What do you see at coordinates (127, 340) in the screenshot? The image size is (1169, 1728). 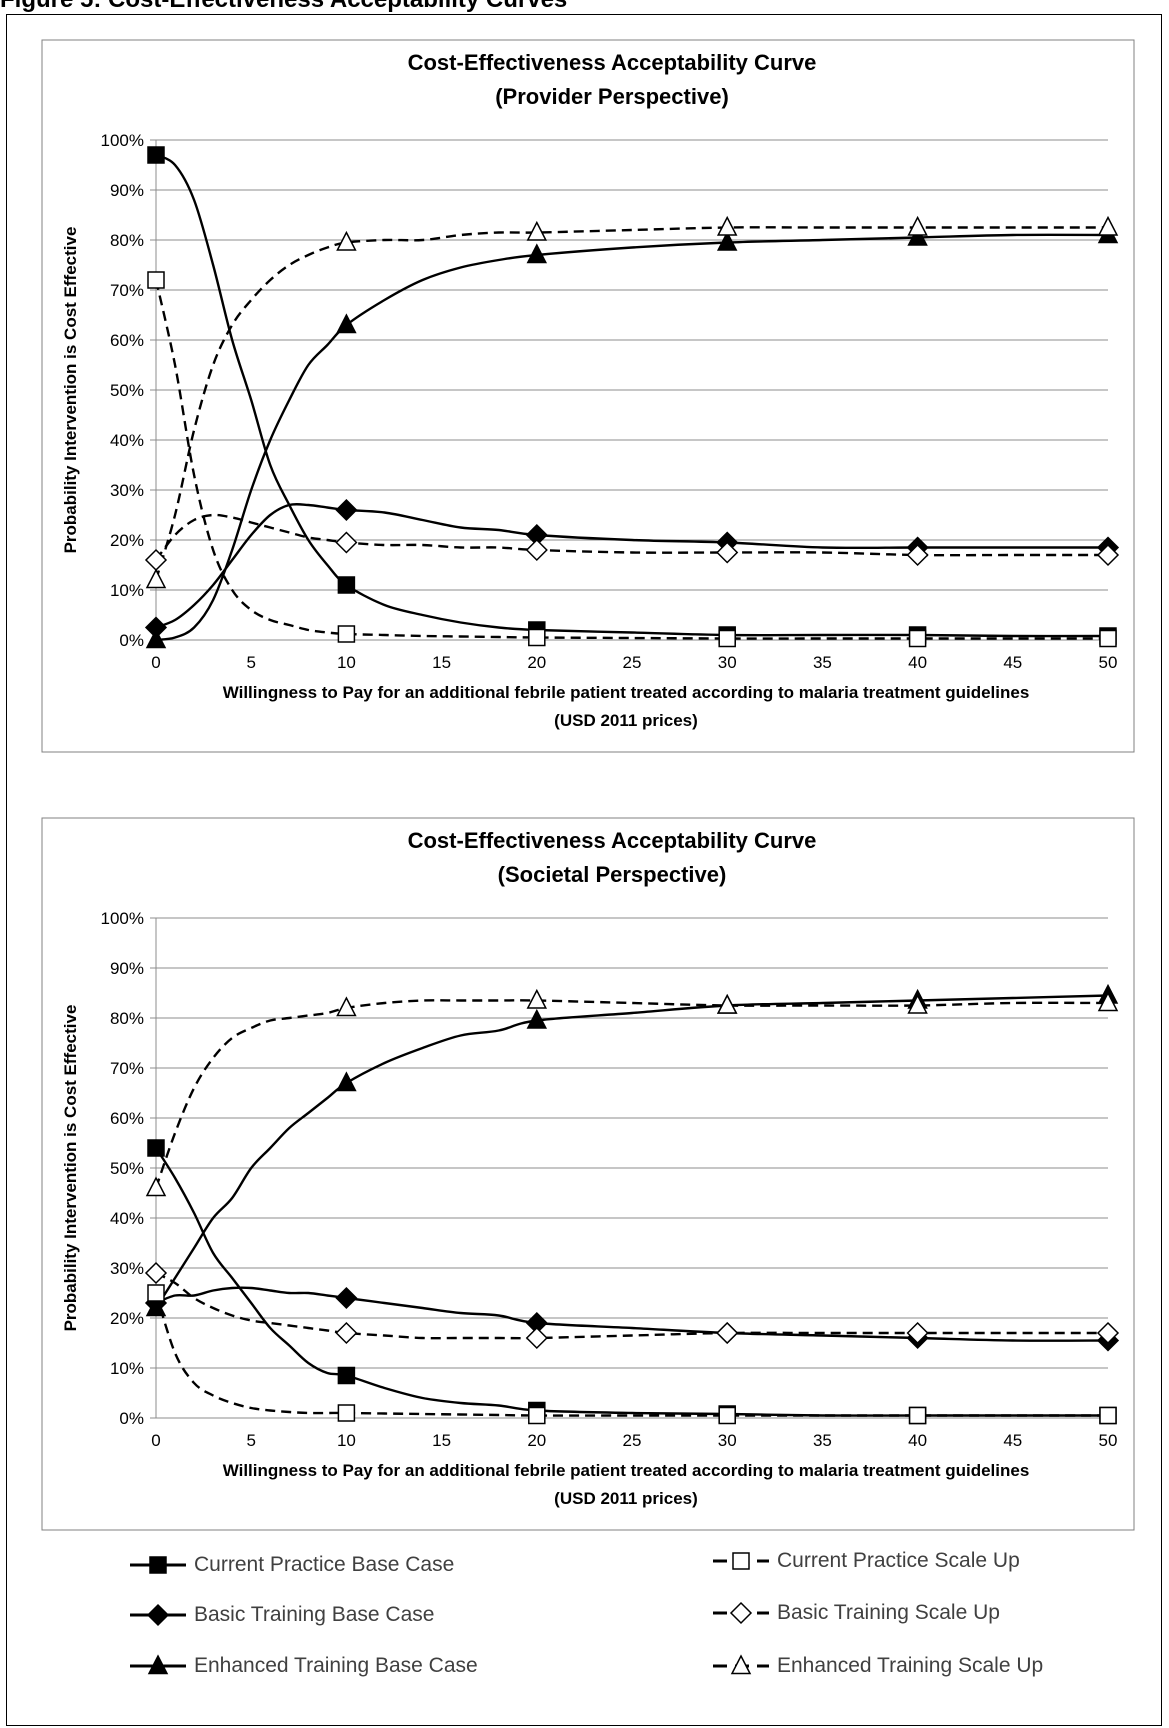 I see `y-tick-label: 60%` at bounding box center [127, 340].